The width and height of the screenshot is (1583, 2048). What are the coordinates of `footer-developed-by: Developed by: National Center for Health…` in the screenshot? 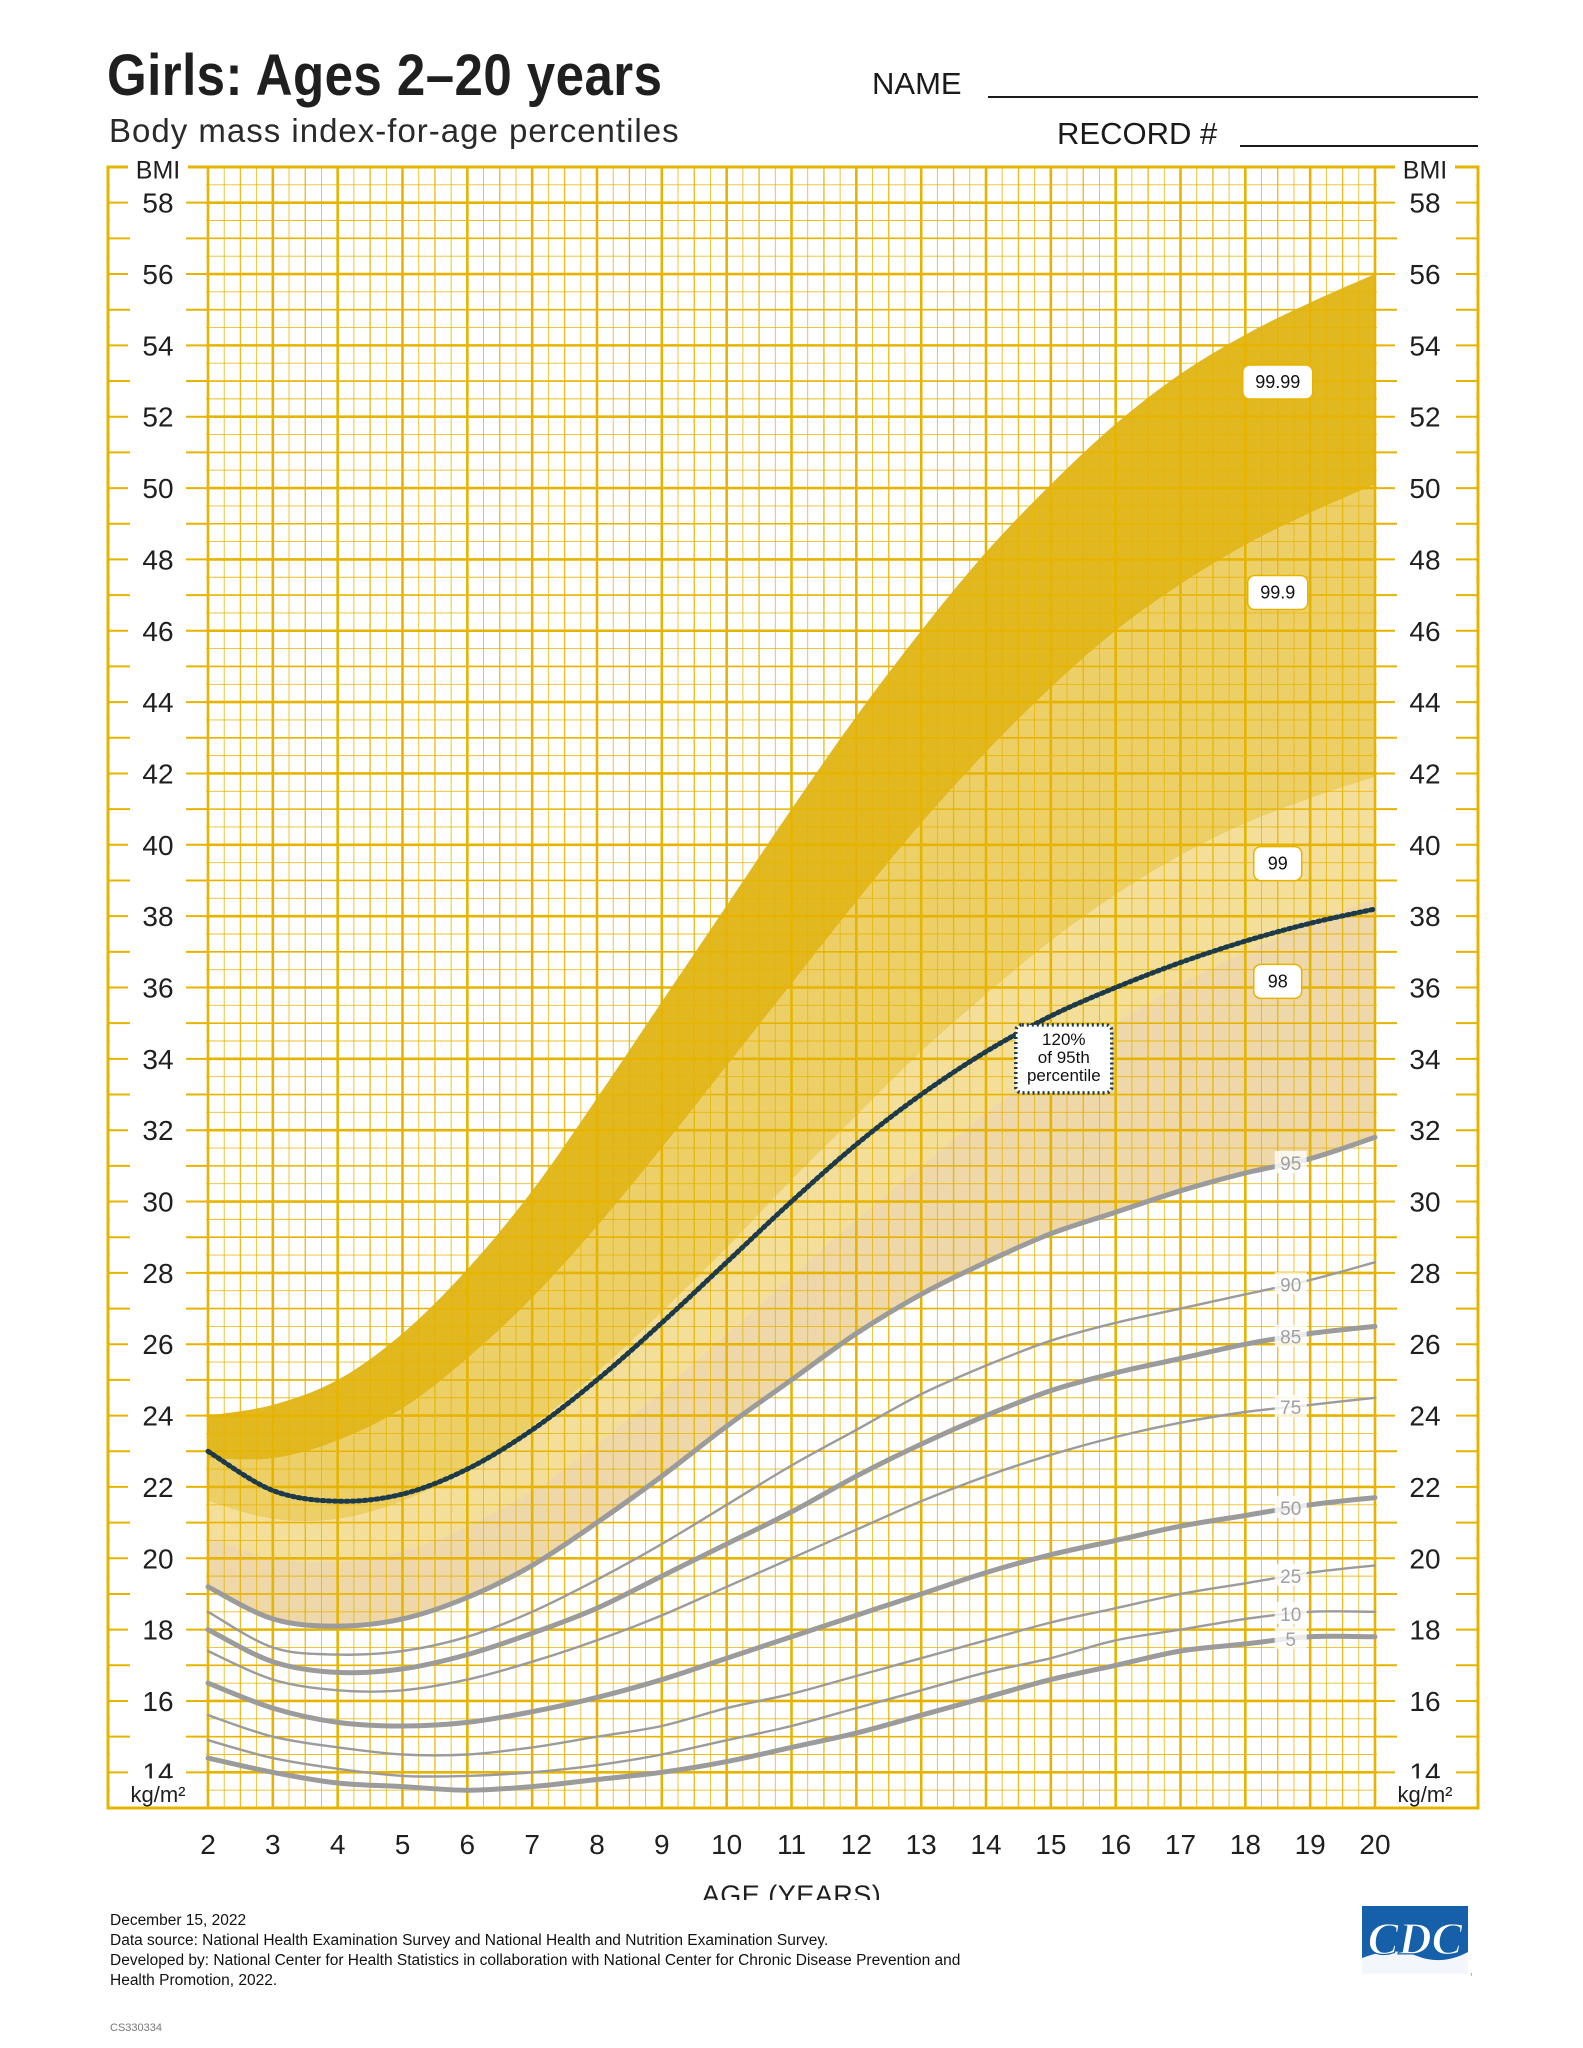 It's located at (535, 1960).